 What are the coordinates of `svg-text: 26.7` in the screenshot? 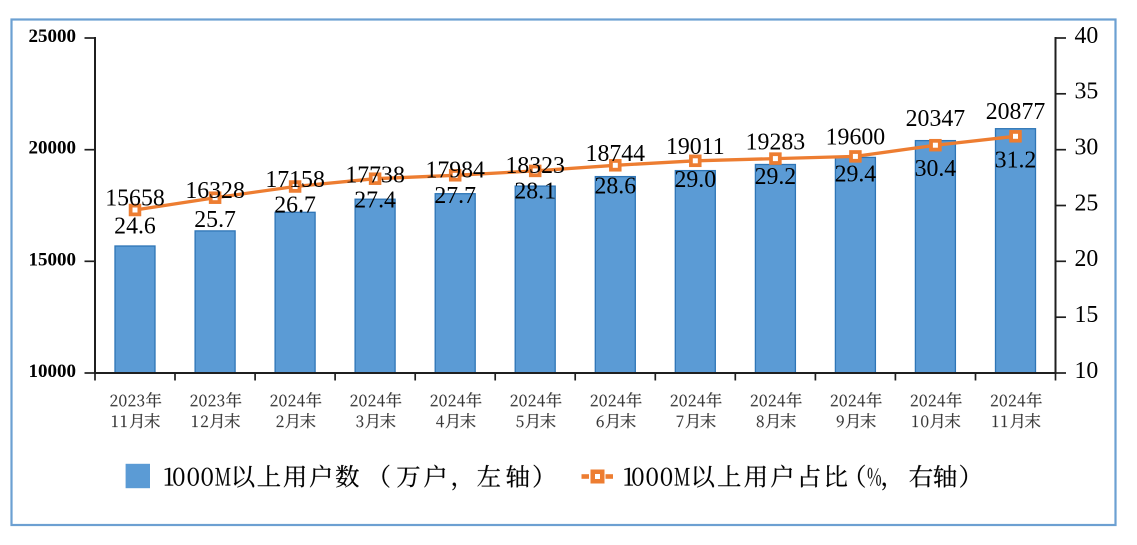 It's located at (295, 205).